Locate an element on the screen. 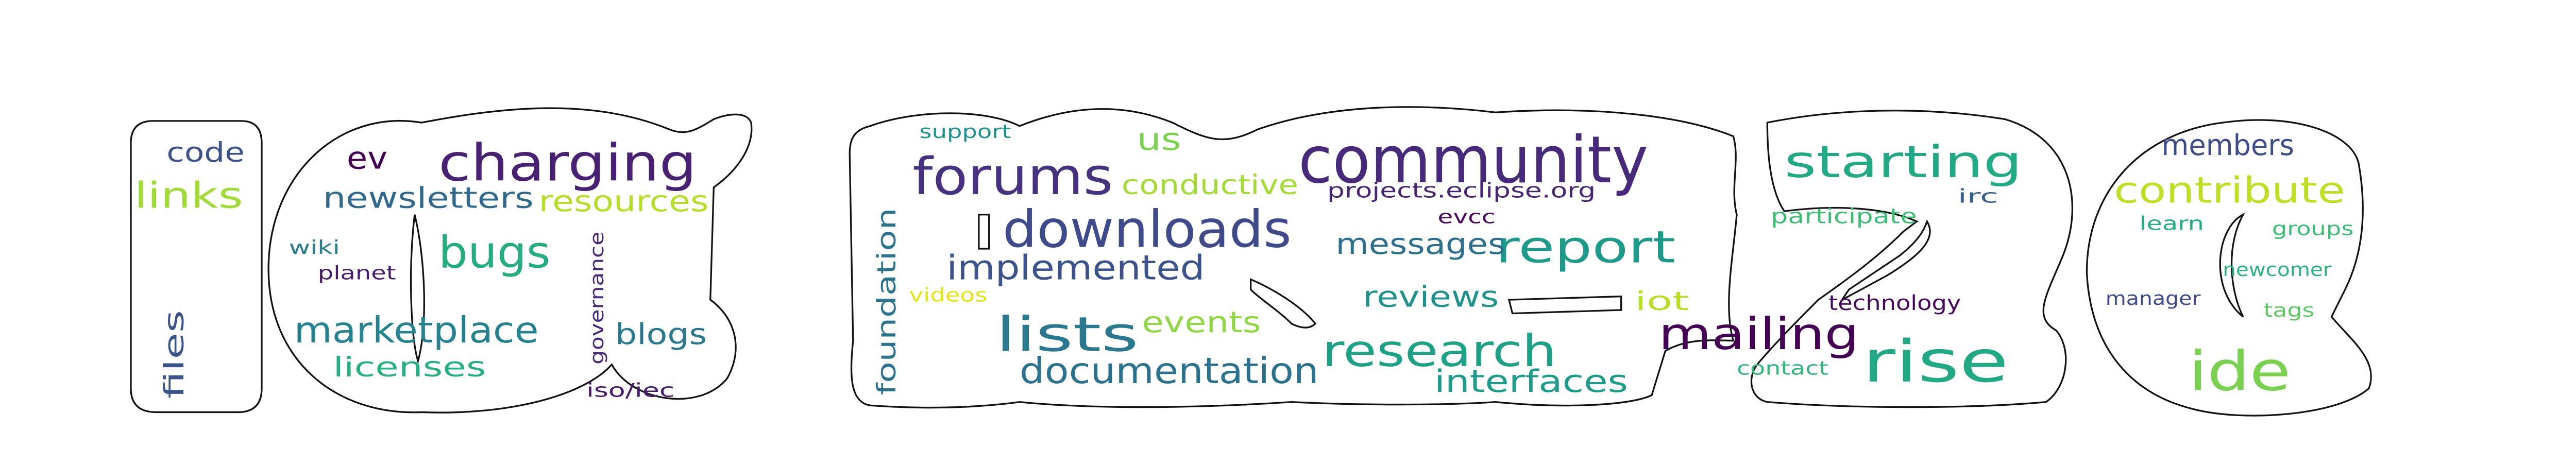  word-starting: starting is located at coordinates (1903, 162).